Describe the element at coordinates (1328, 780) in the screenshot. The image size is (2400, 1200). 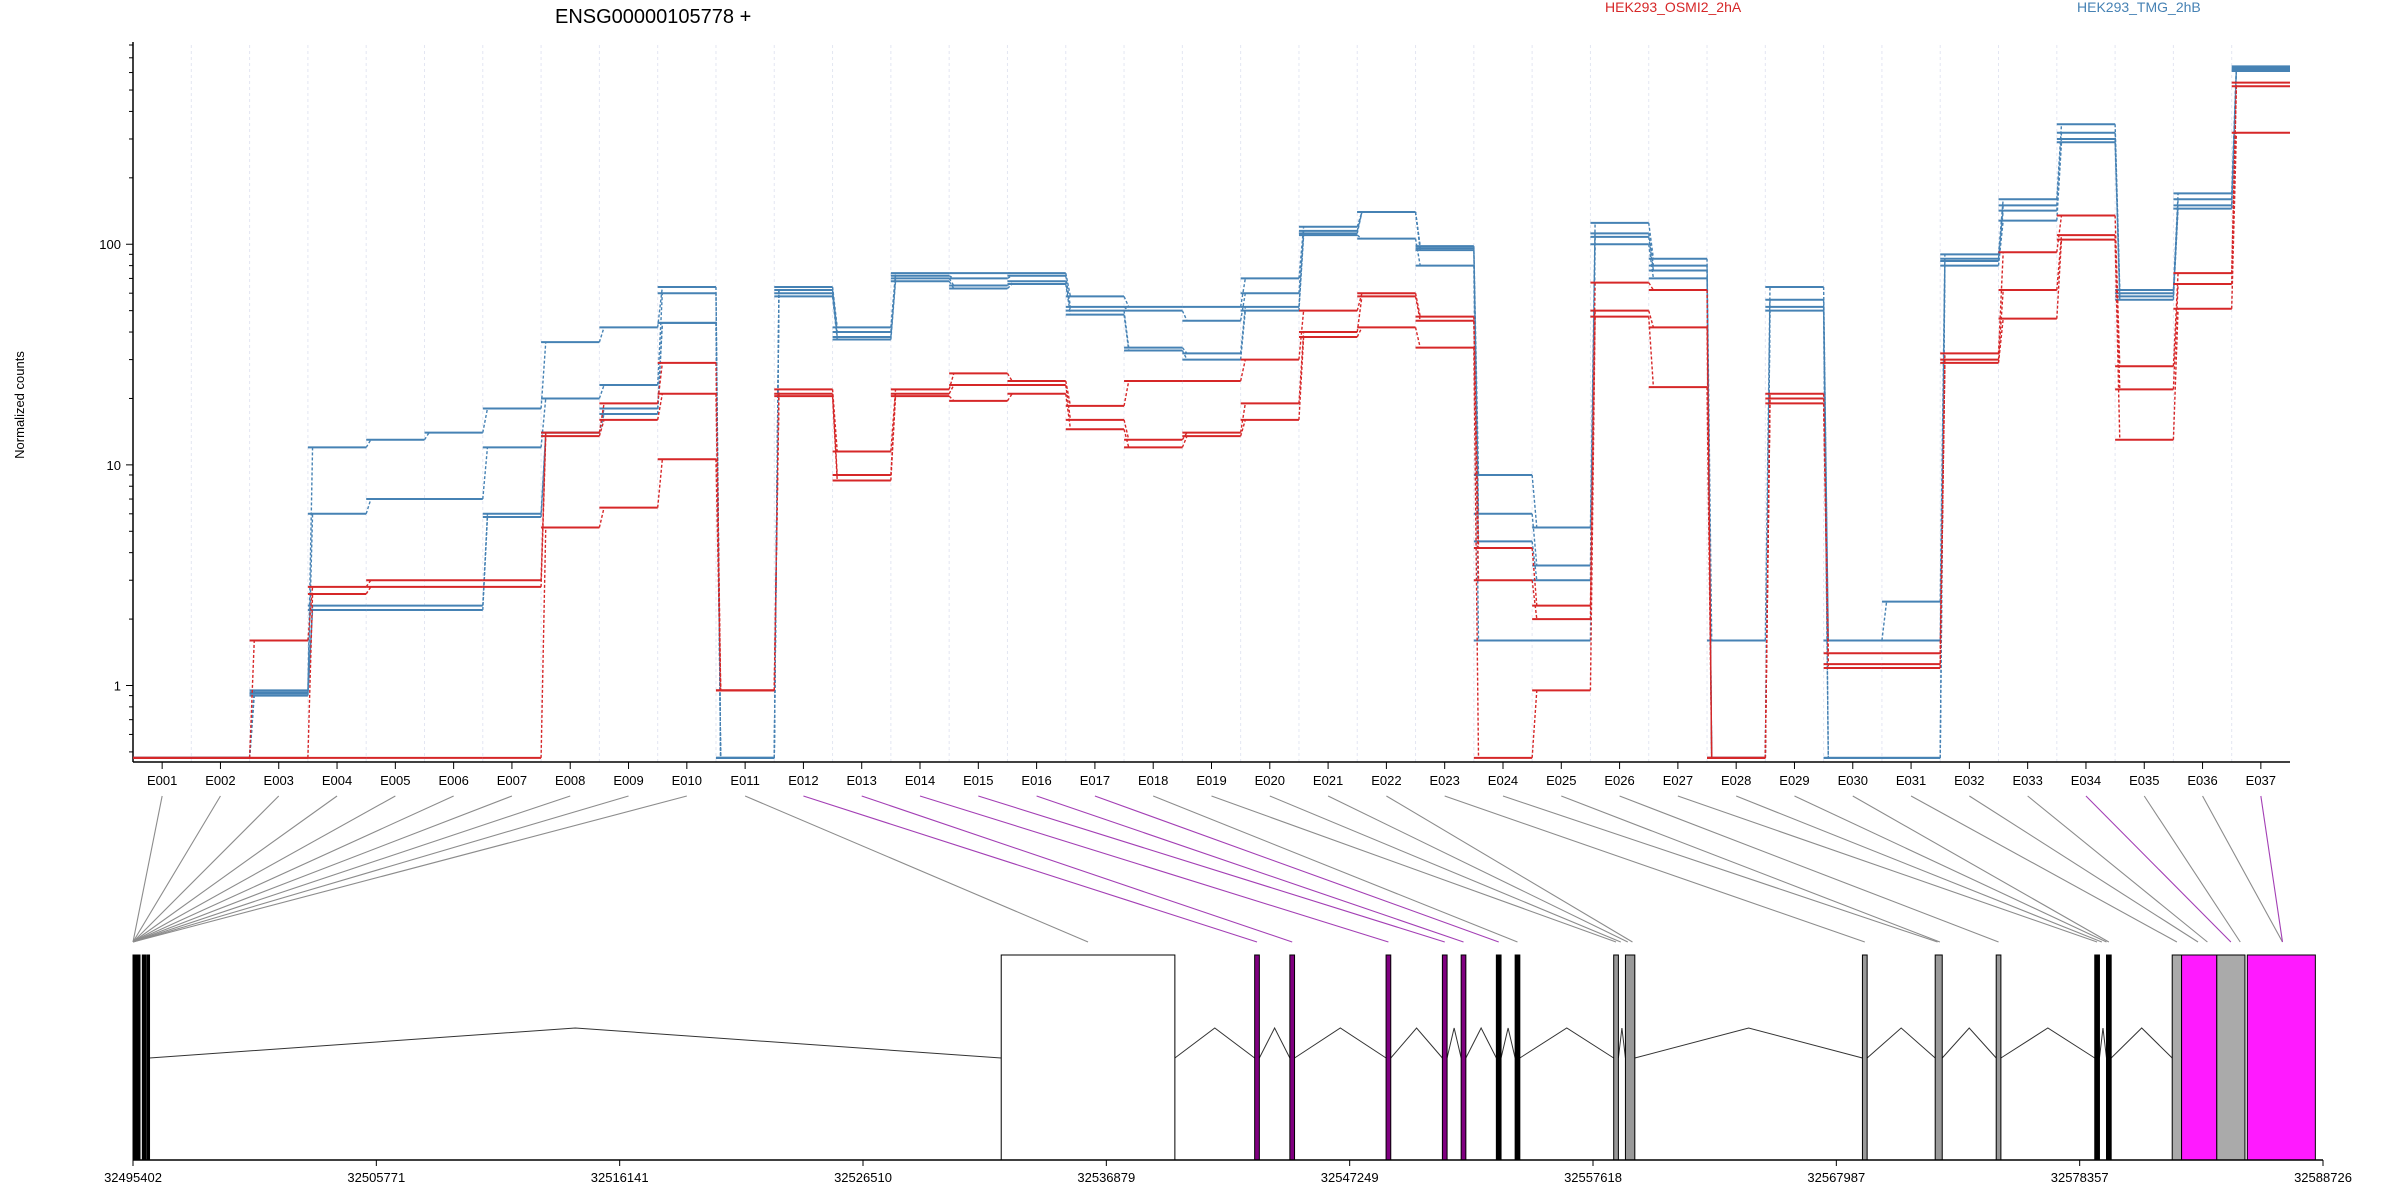
I see `exon-label: E021` at that location.